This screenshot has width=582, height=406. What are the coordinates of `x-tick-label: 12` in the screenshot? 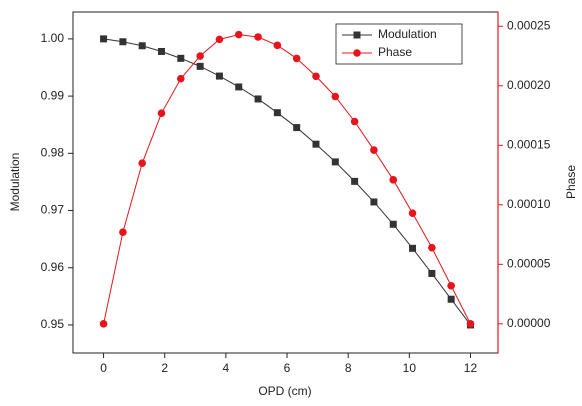 It's located at (471, 368).